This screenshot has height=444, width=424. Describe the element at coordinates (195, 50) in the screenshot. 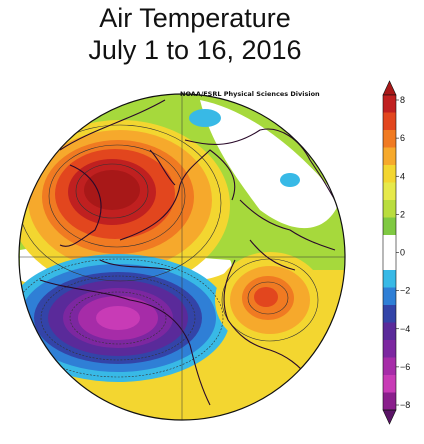

I see `map-title-line2: July 1 to 16, 2016` at that location.